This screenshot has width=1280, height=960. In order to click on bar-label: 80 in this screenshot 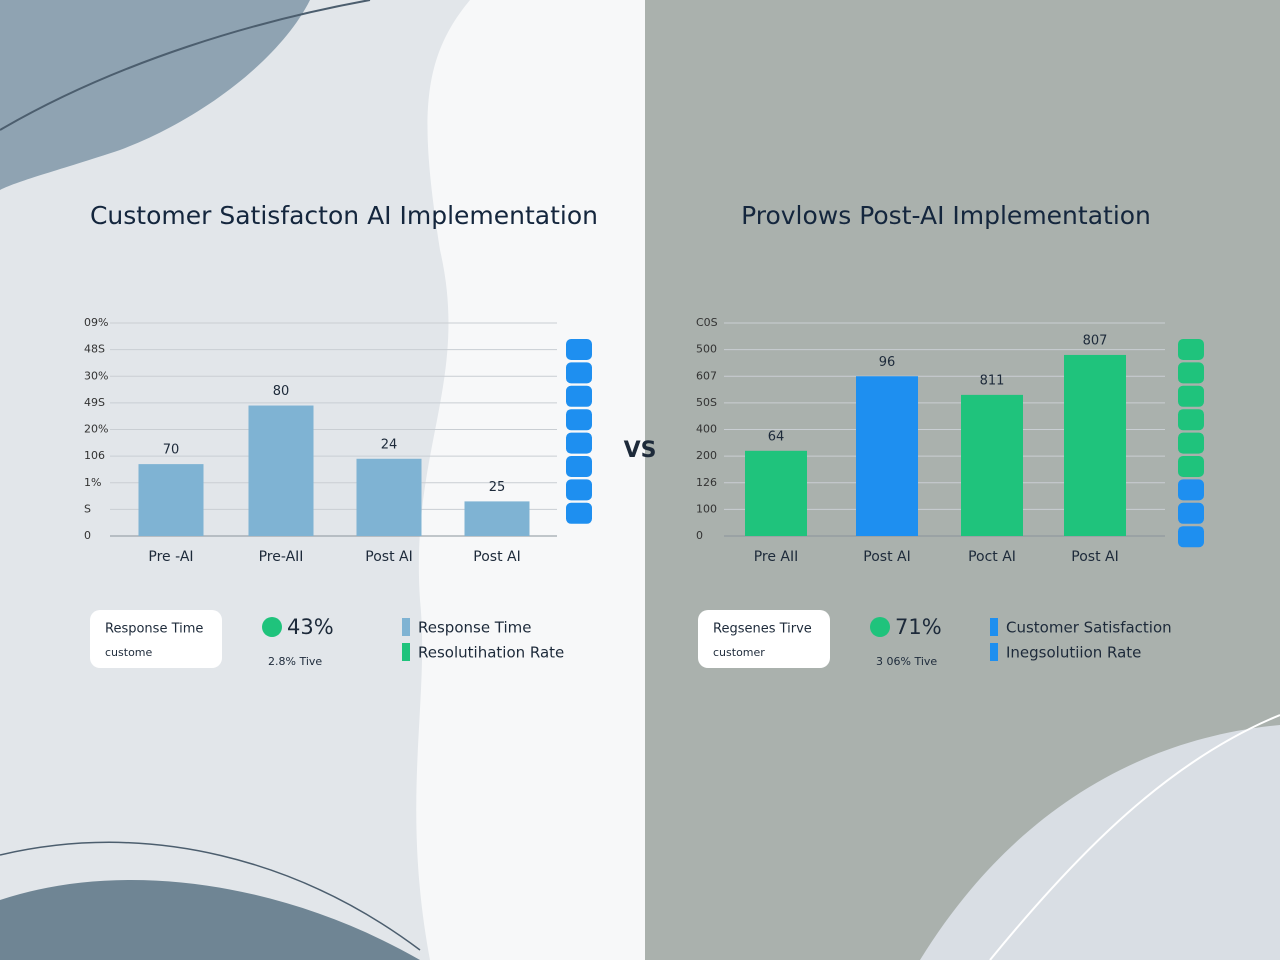, I will do `click(281, 391)`.